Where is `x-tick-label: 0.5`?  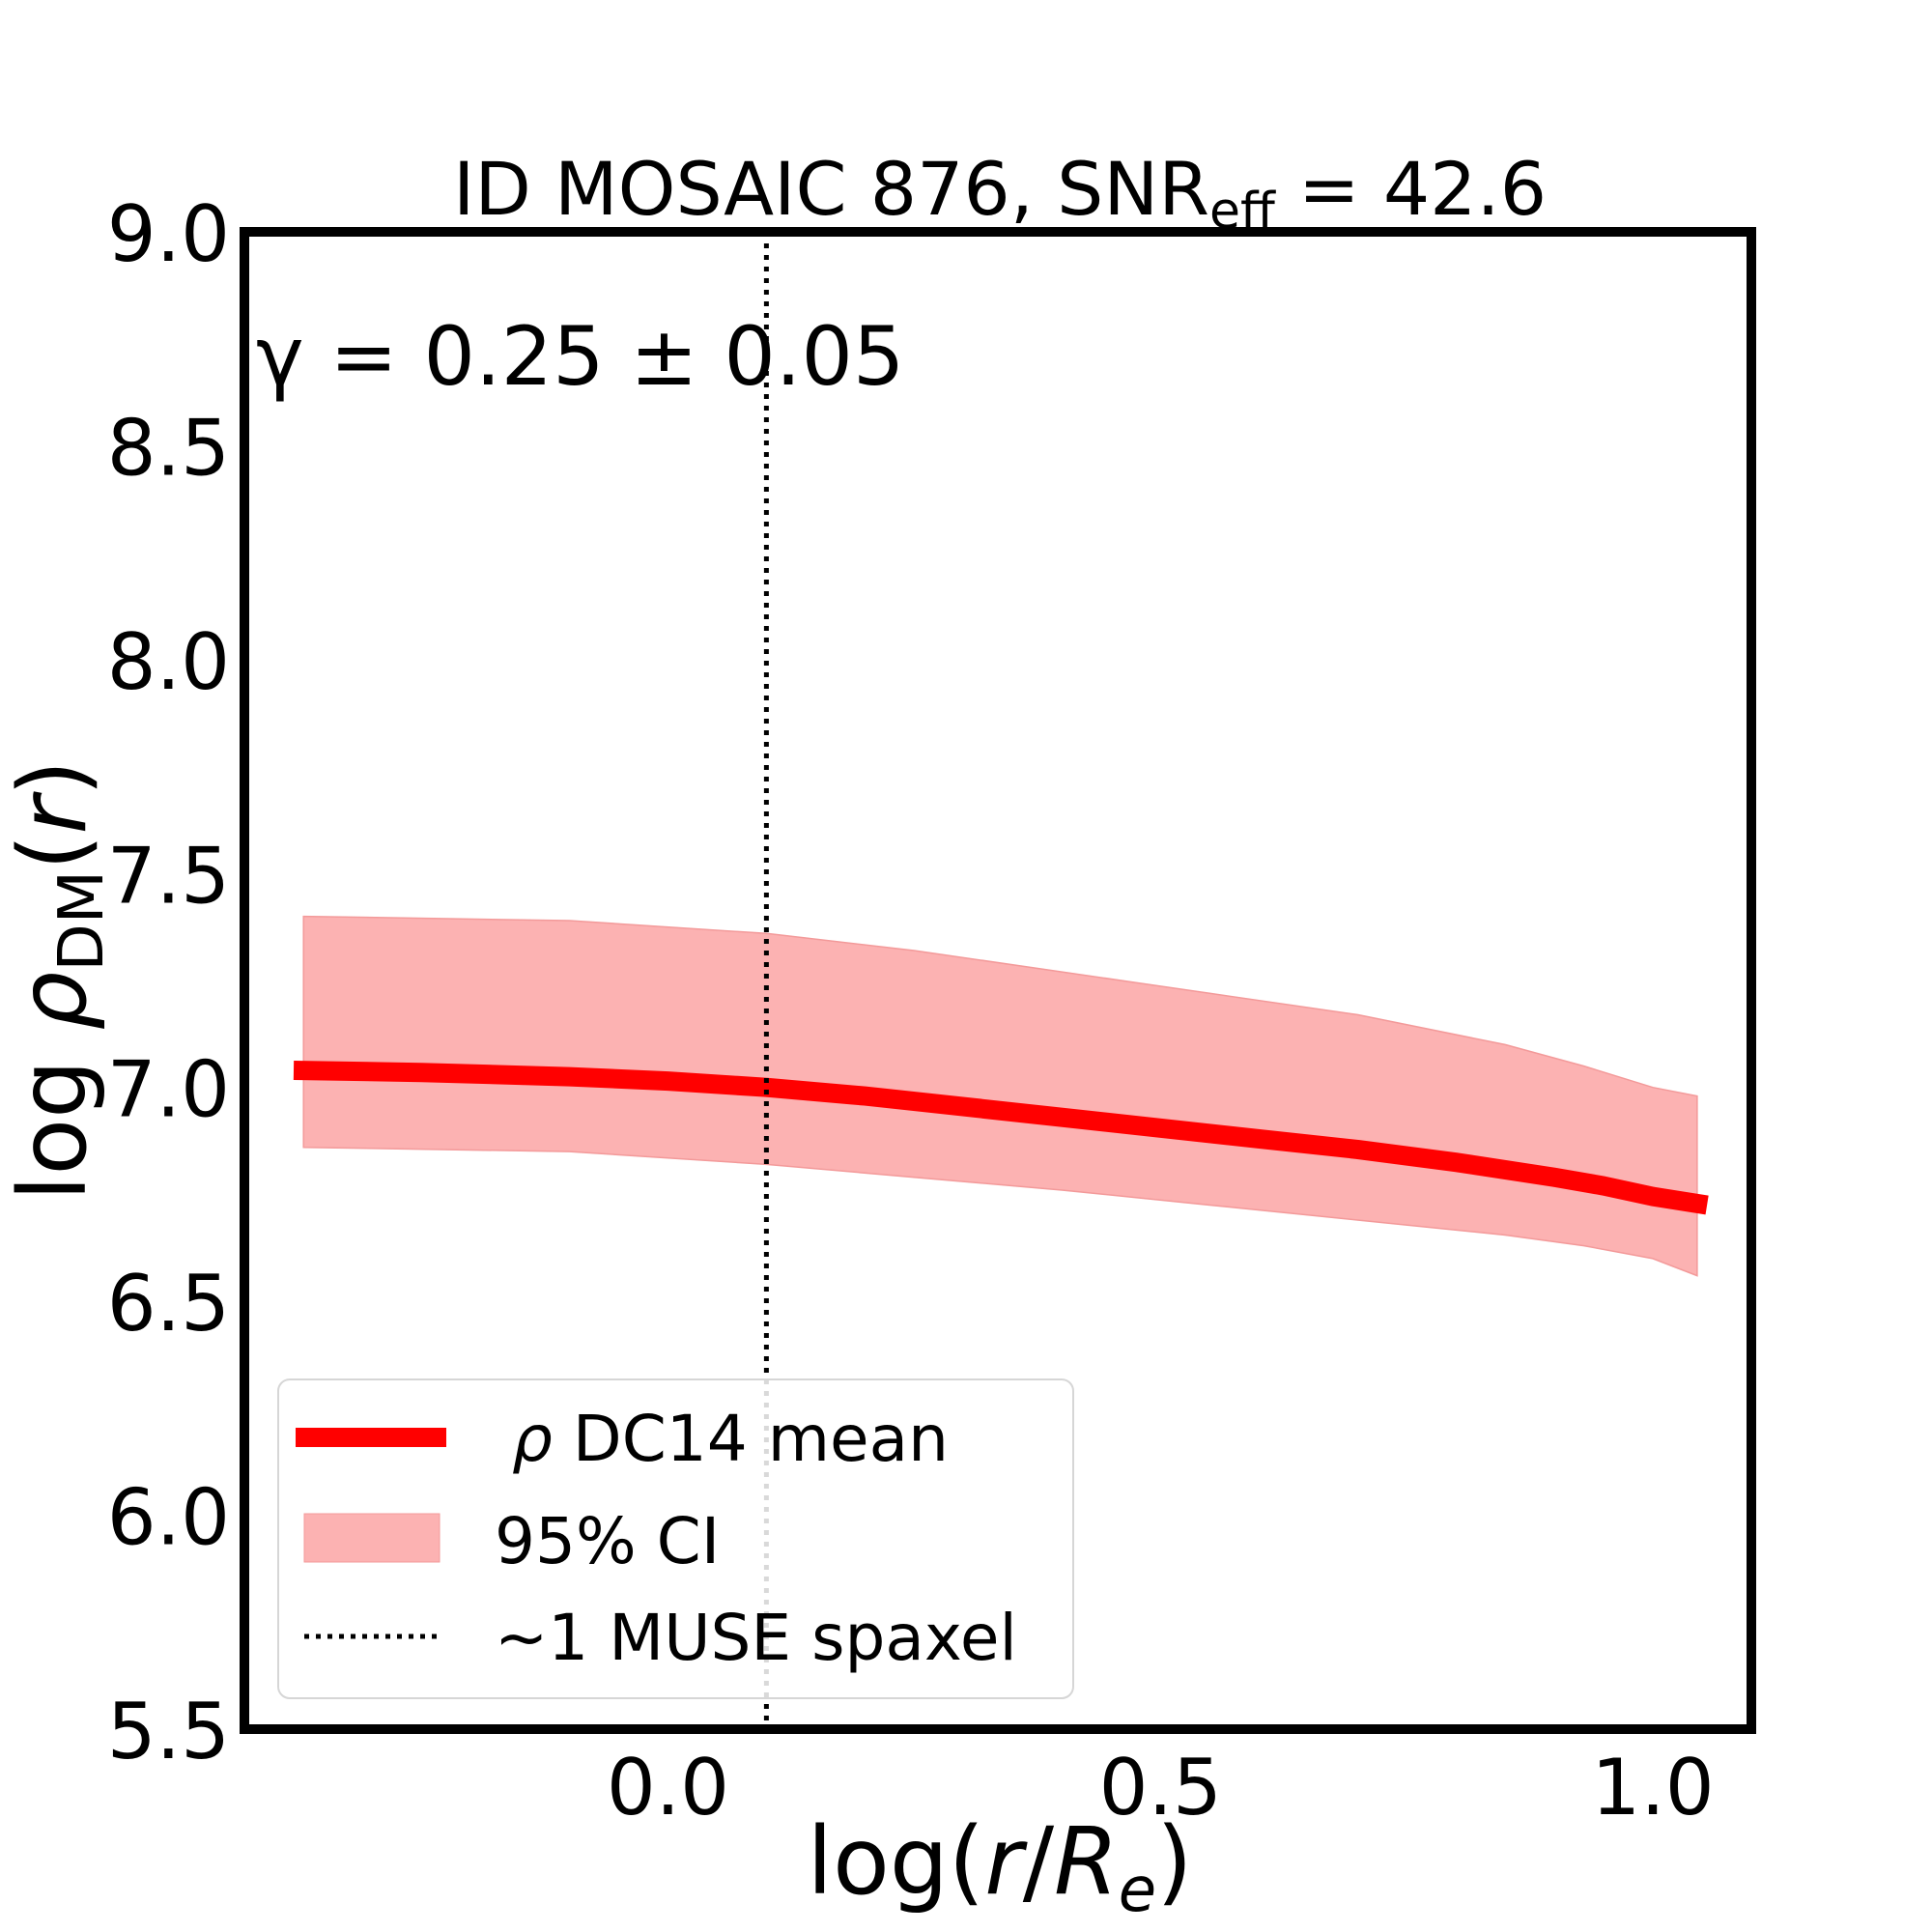 x-tick-label: 0.5 is located at coordinates (1160, 1788).